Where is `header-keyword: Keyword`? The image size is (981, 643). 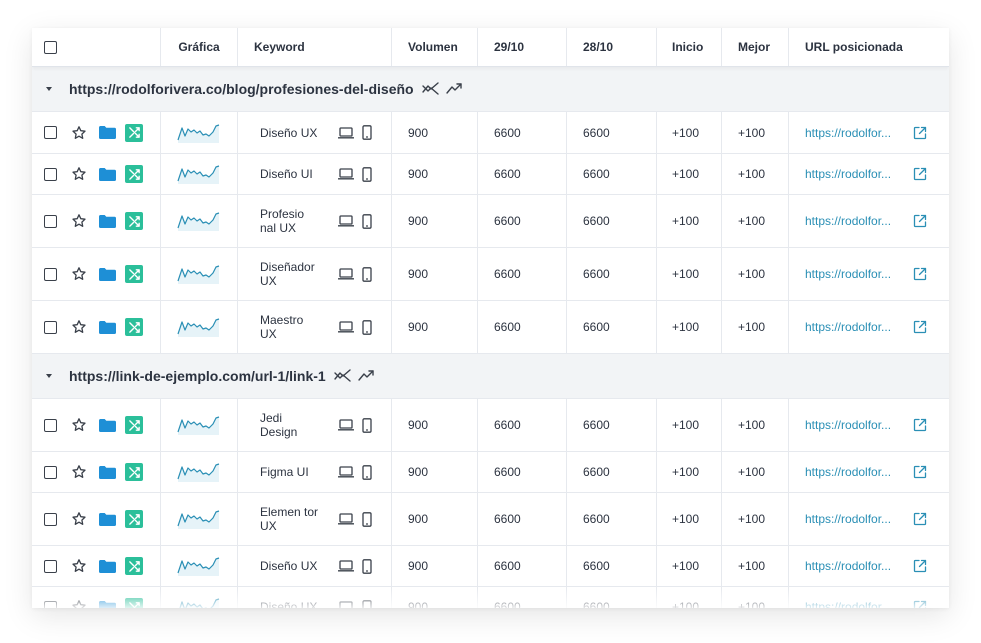 header-keyword: Keyword is located at coordinates (314, 47).